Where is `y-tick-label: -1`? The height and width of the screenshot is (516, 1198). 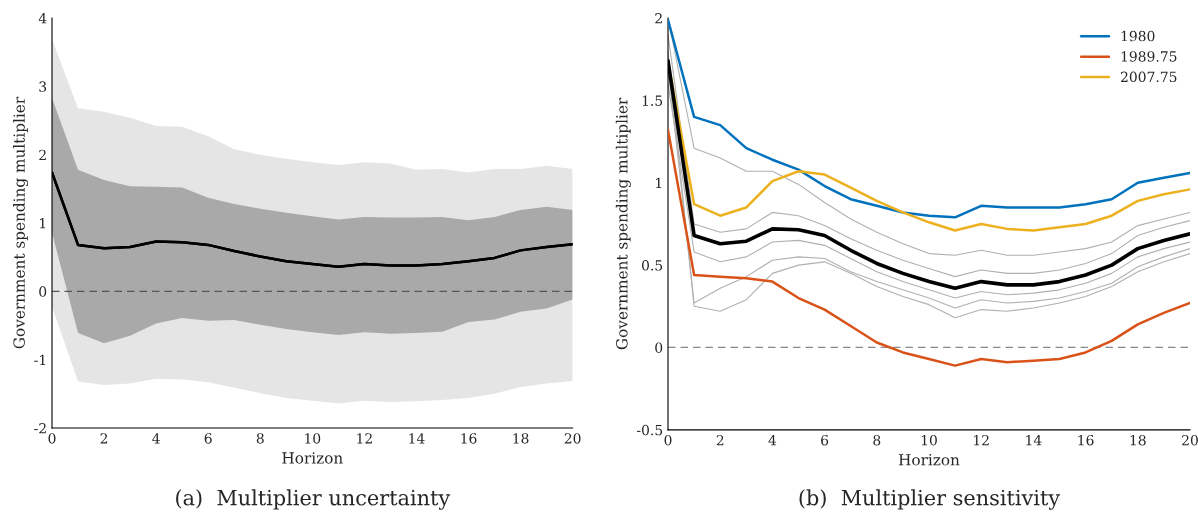 y-tick-label: -1 is located at coordinates (40, 359).